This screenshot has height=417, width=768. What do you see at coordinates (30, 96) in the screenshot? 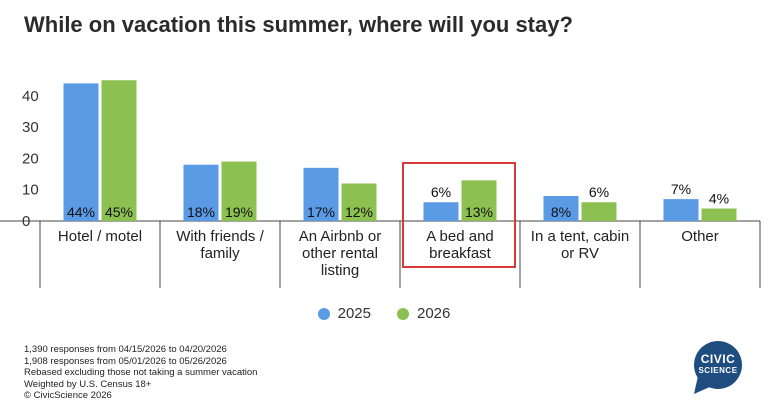
I see `y-tick-label: 40` at bounding box center [30, 96].